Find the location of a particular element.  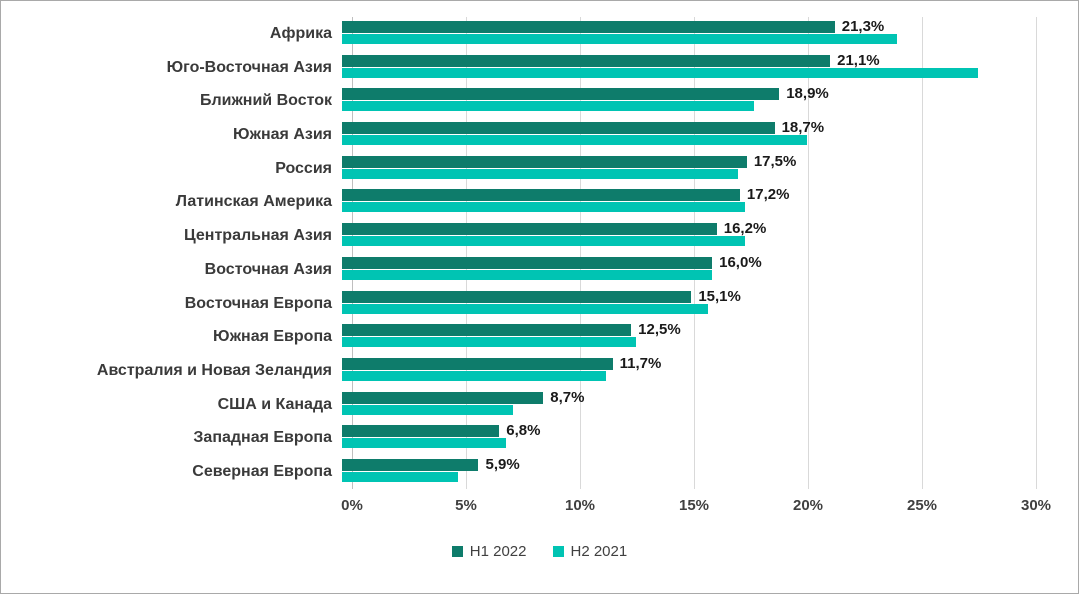

category-label: Северная Европа is located at coordinates (262, 472).